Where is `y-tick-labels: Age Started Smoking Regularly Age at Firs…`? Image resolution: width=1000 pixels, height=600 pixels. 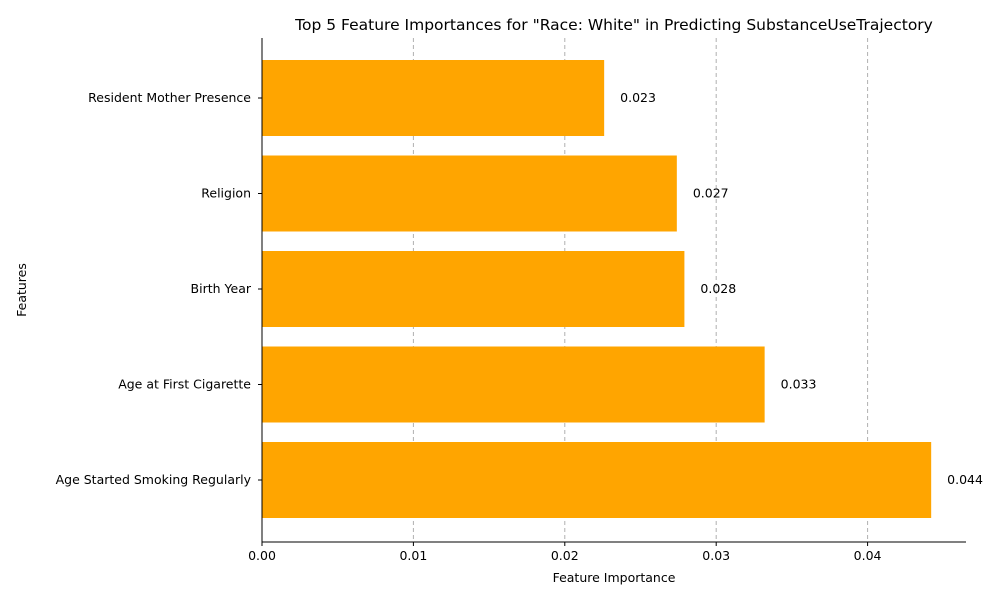 y-tick-labels: Age Started Smoking Regularly Age at Firs… is located at coordinates (154, 288).